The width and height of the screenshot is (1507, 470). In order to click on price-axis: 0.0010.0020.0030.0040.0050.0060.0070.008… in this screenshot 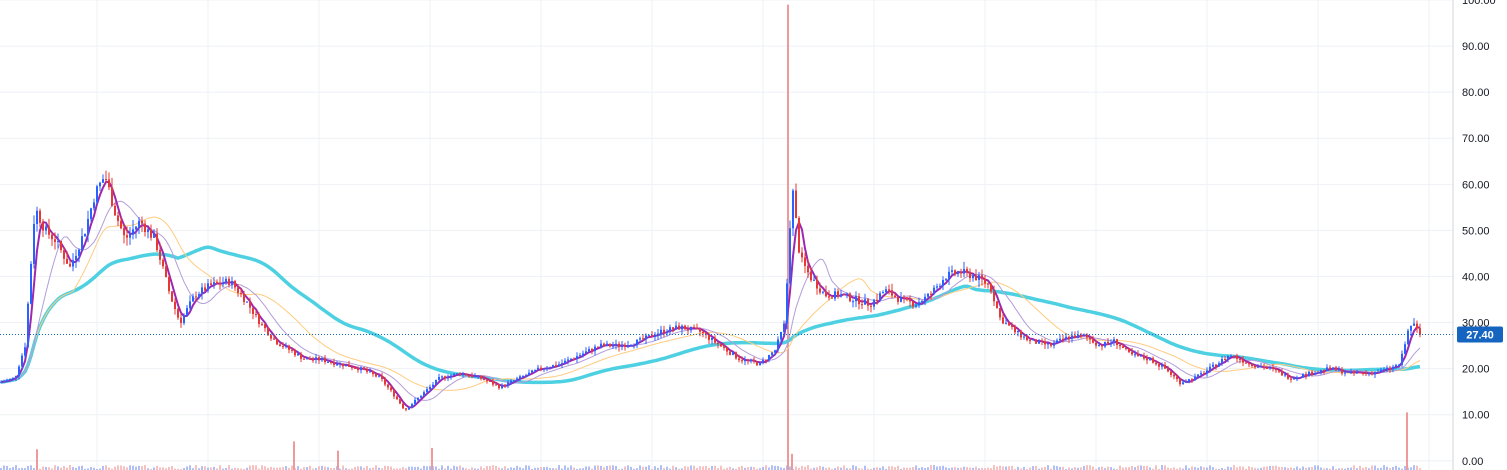, I will do `click(1474, 235)`.